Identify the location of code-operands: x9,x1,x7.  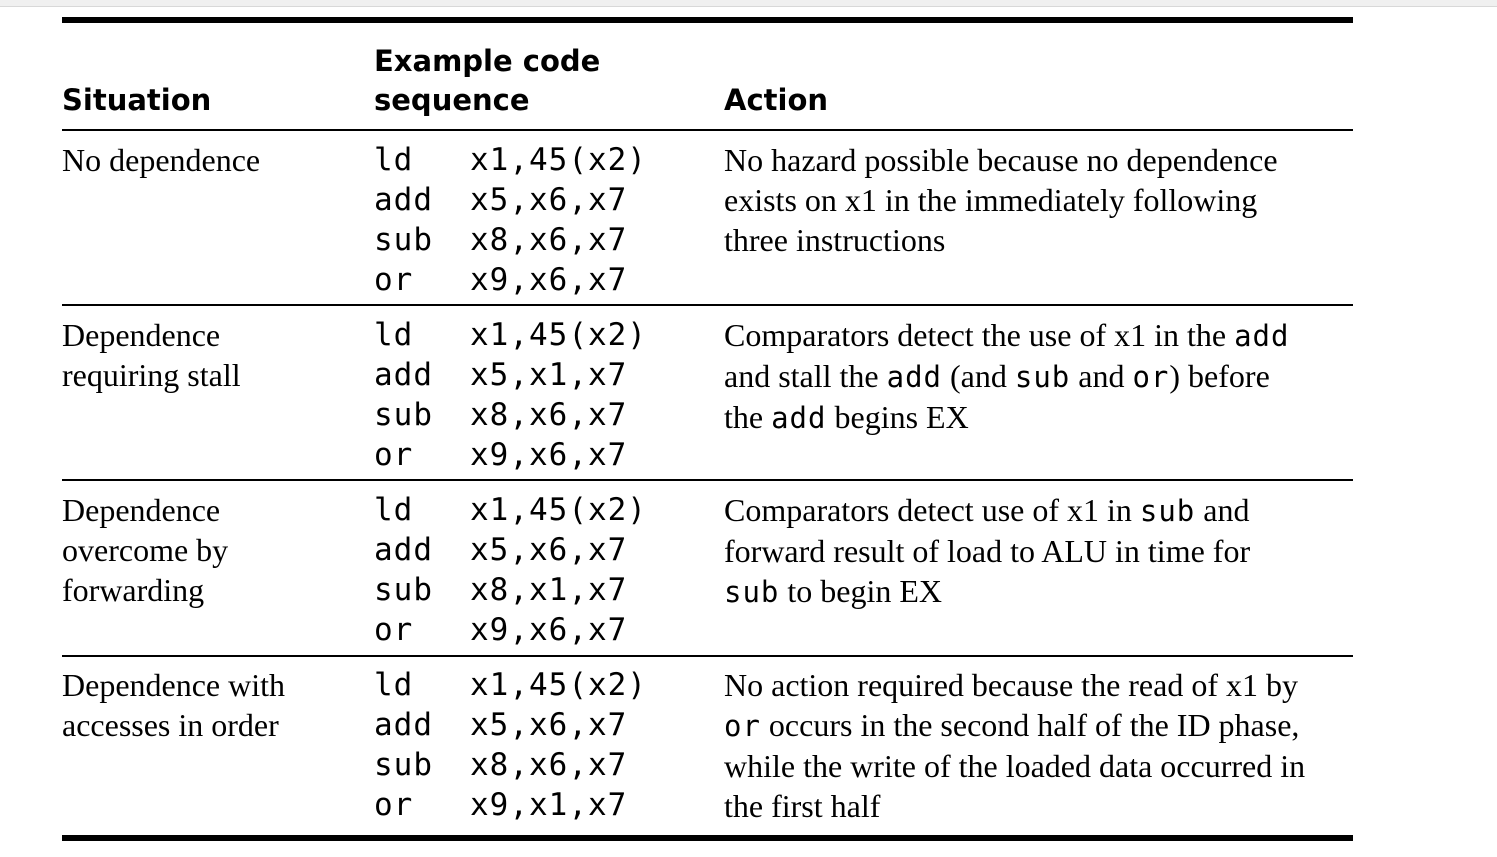
(549, 805).